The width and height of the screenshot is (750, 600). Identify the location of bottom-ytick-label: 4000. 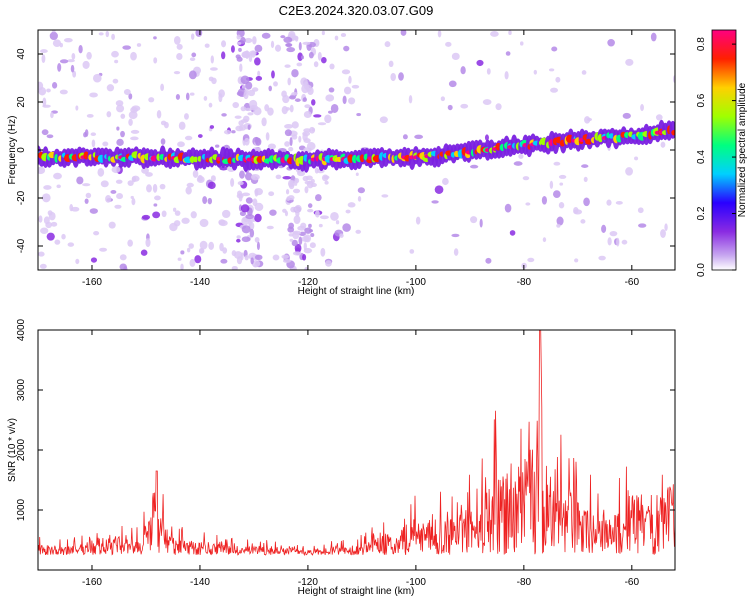
(21, 329).